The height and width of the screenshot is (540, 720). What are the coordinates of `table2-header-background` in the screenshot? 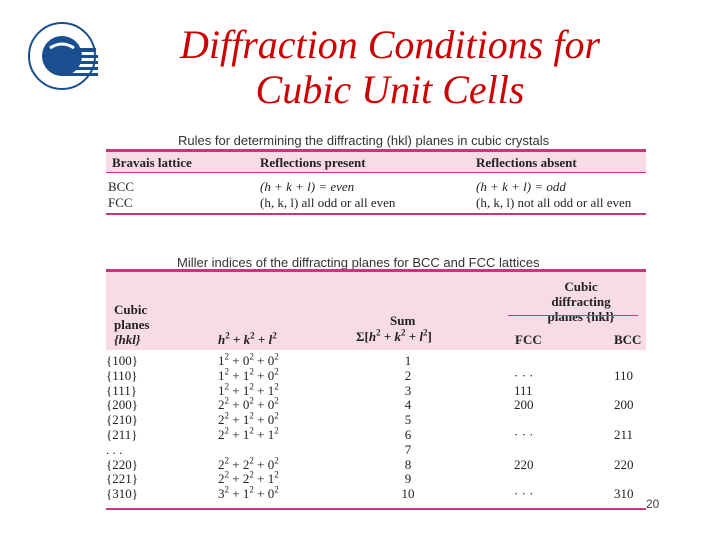 It's located at (376, 311).